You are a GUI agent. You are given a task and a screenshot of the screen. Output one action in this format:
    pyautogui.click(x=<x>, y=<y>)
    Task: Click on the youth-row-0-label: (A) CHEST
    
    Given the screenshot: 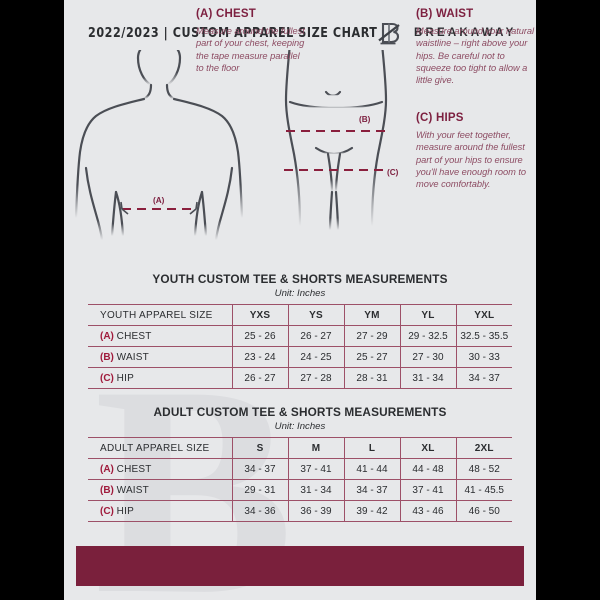 What is the action you would take?
    pyautogui.click(x=160, y=336)
    